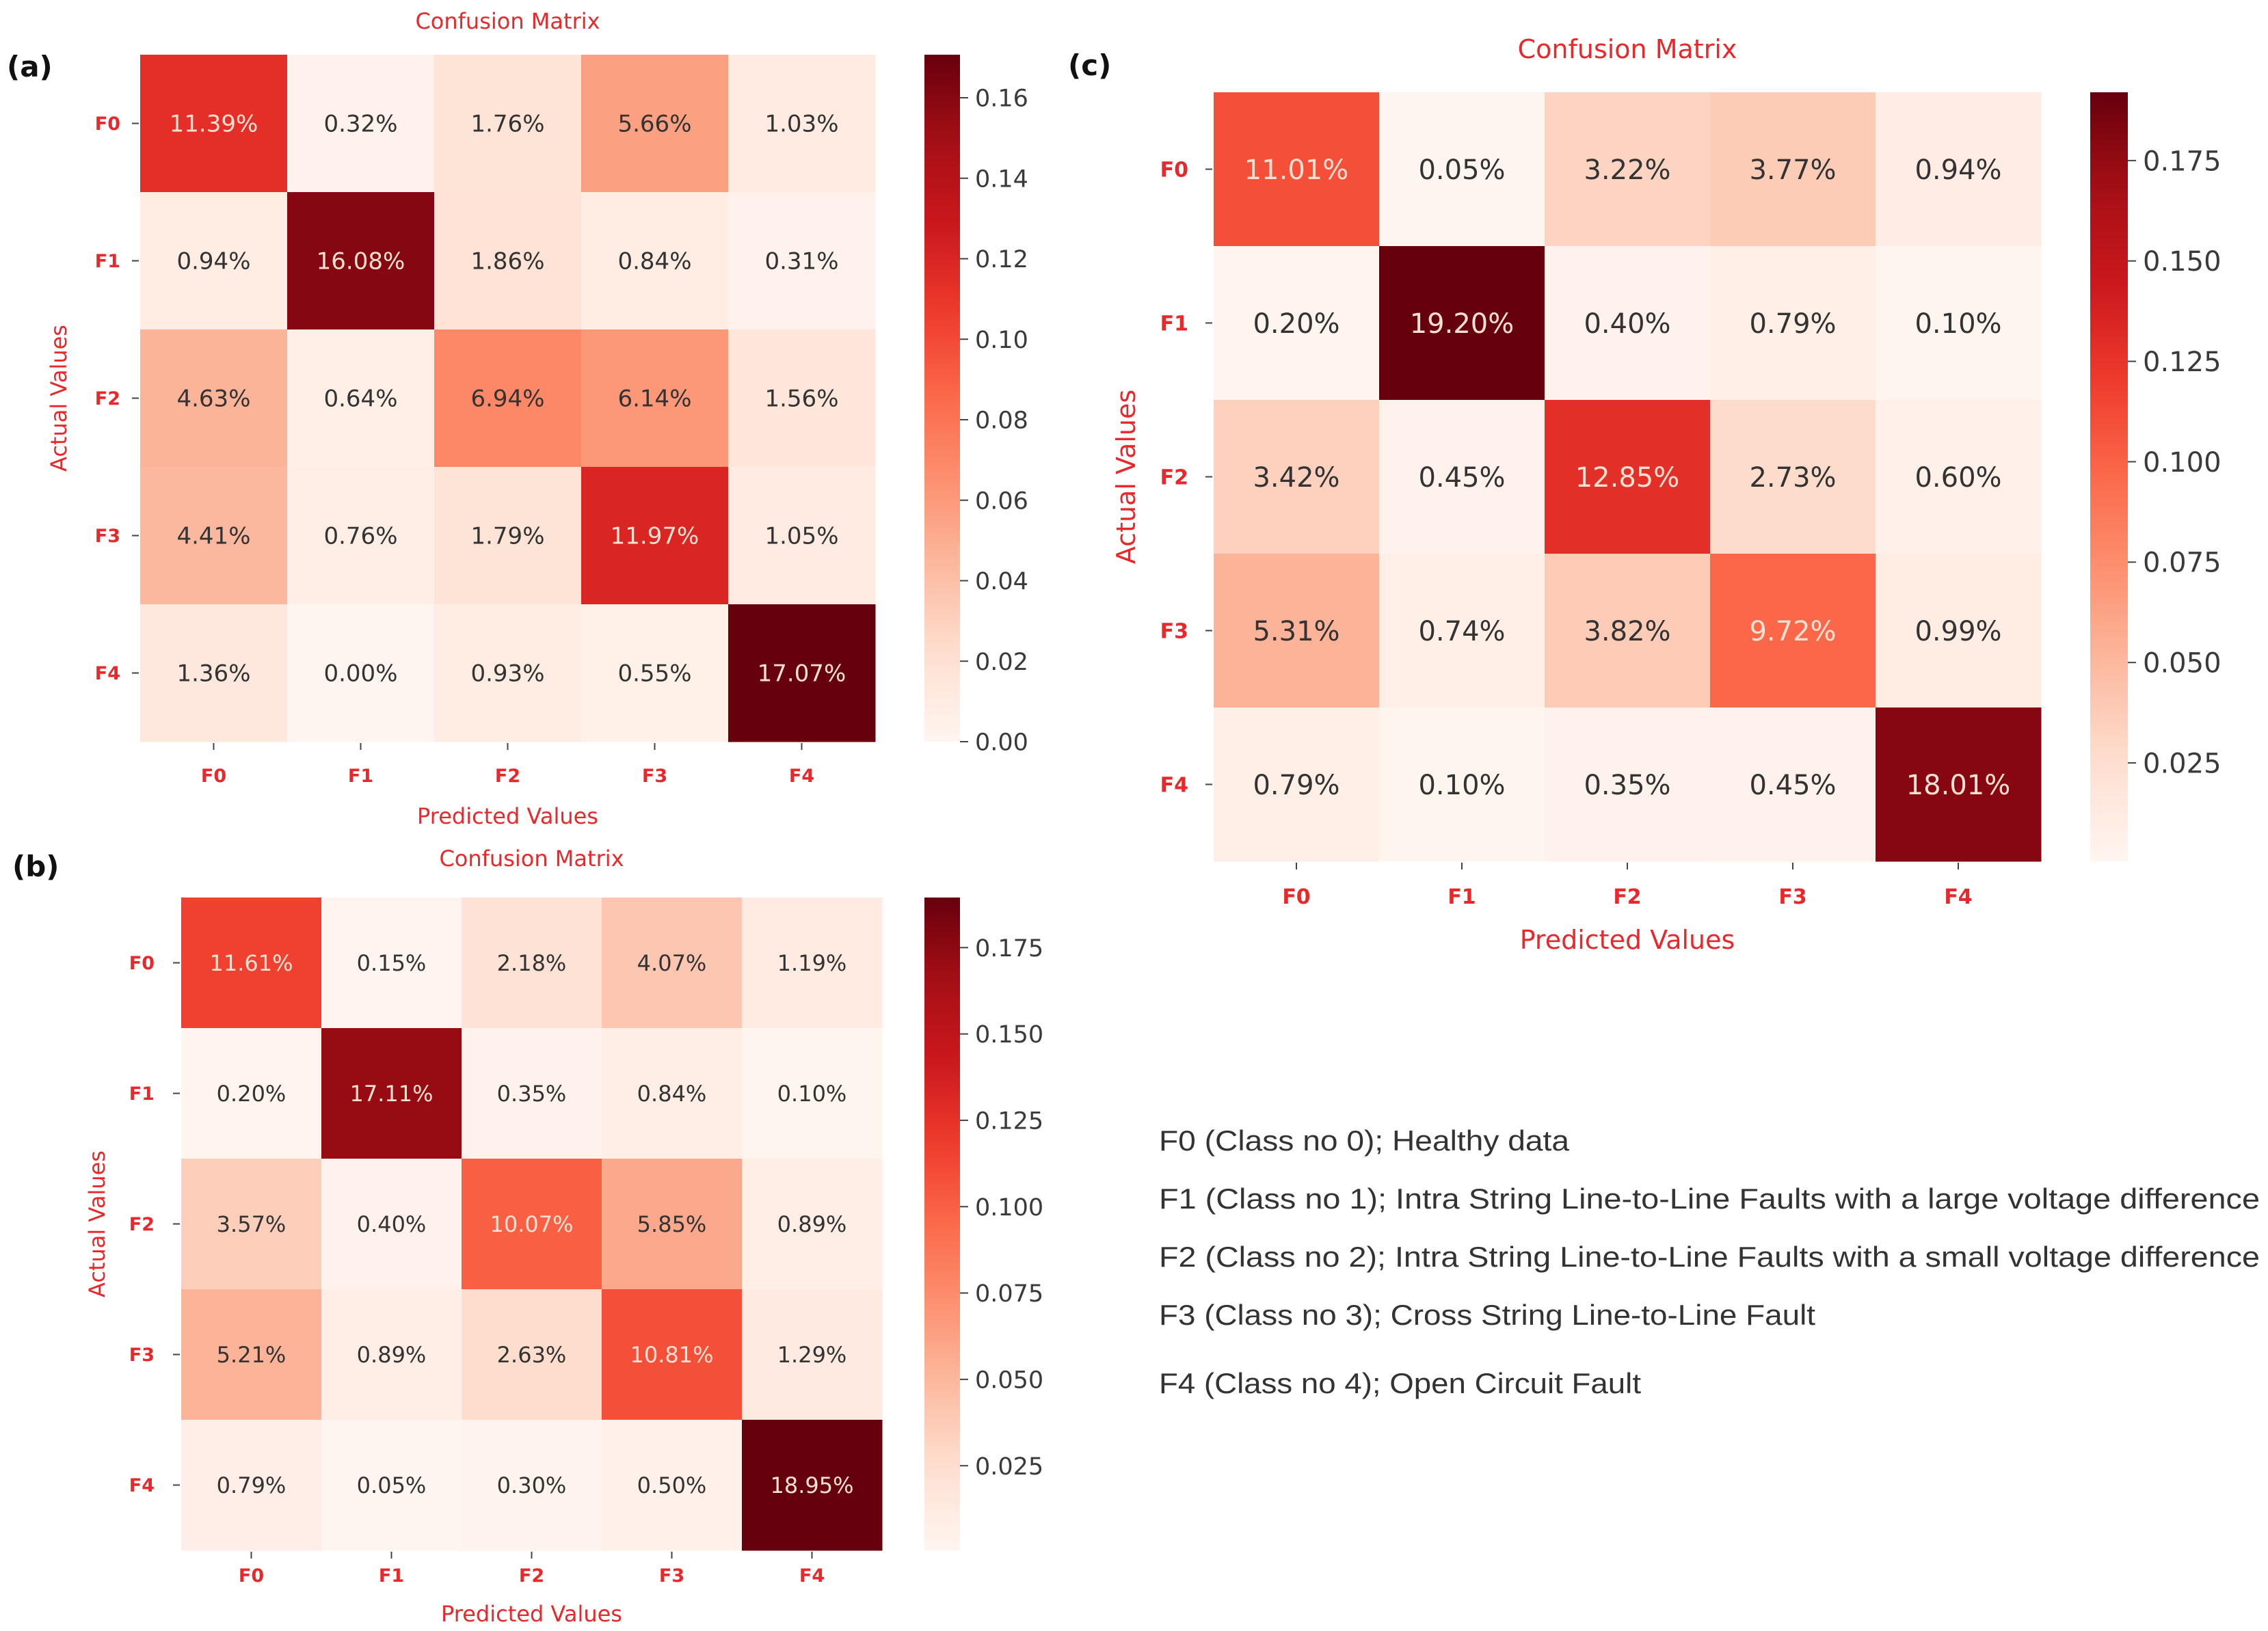  Describe the element at coordinates (654, 674) in the screenshot. I see `cell-value-label: 0.55%` at that location.